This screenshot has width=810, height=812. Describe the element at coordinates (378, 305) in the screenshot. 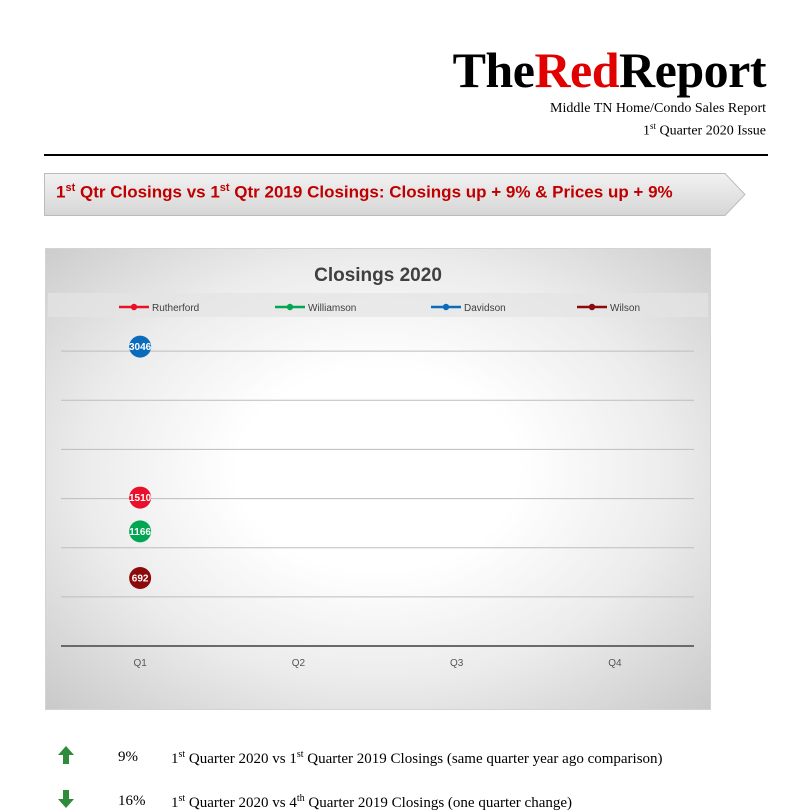

I see `legend-band` at that location.